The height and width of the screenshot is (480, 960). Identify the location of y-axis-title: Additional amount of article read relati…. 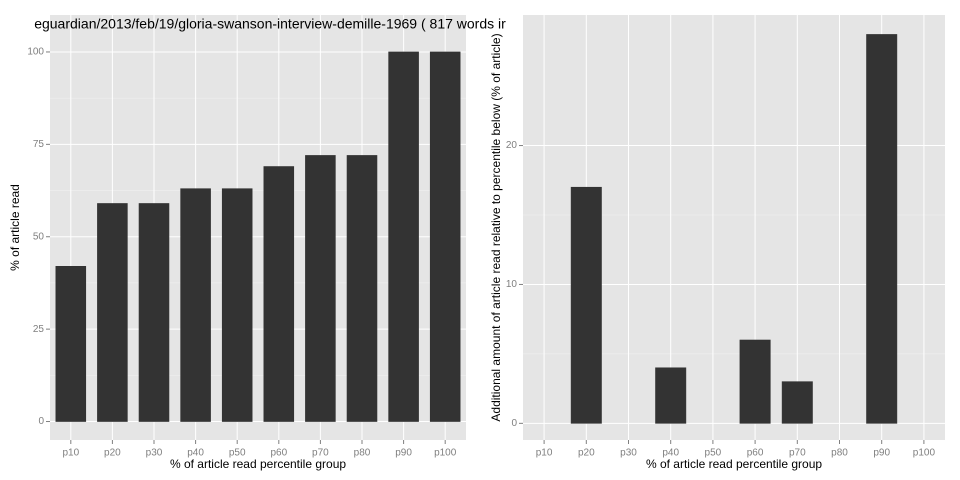
(496, 227).